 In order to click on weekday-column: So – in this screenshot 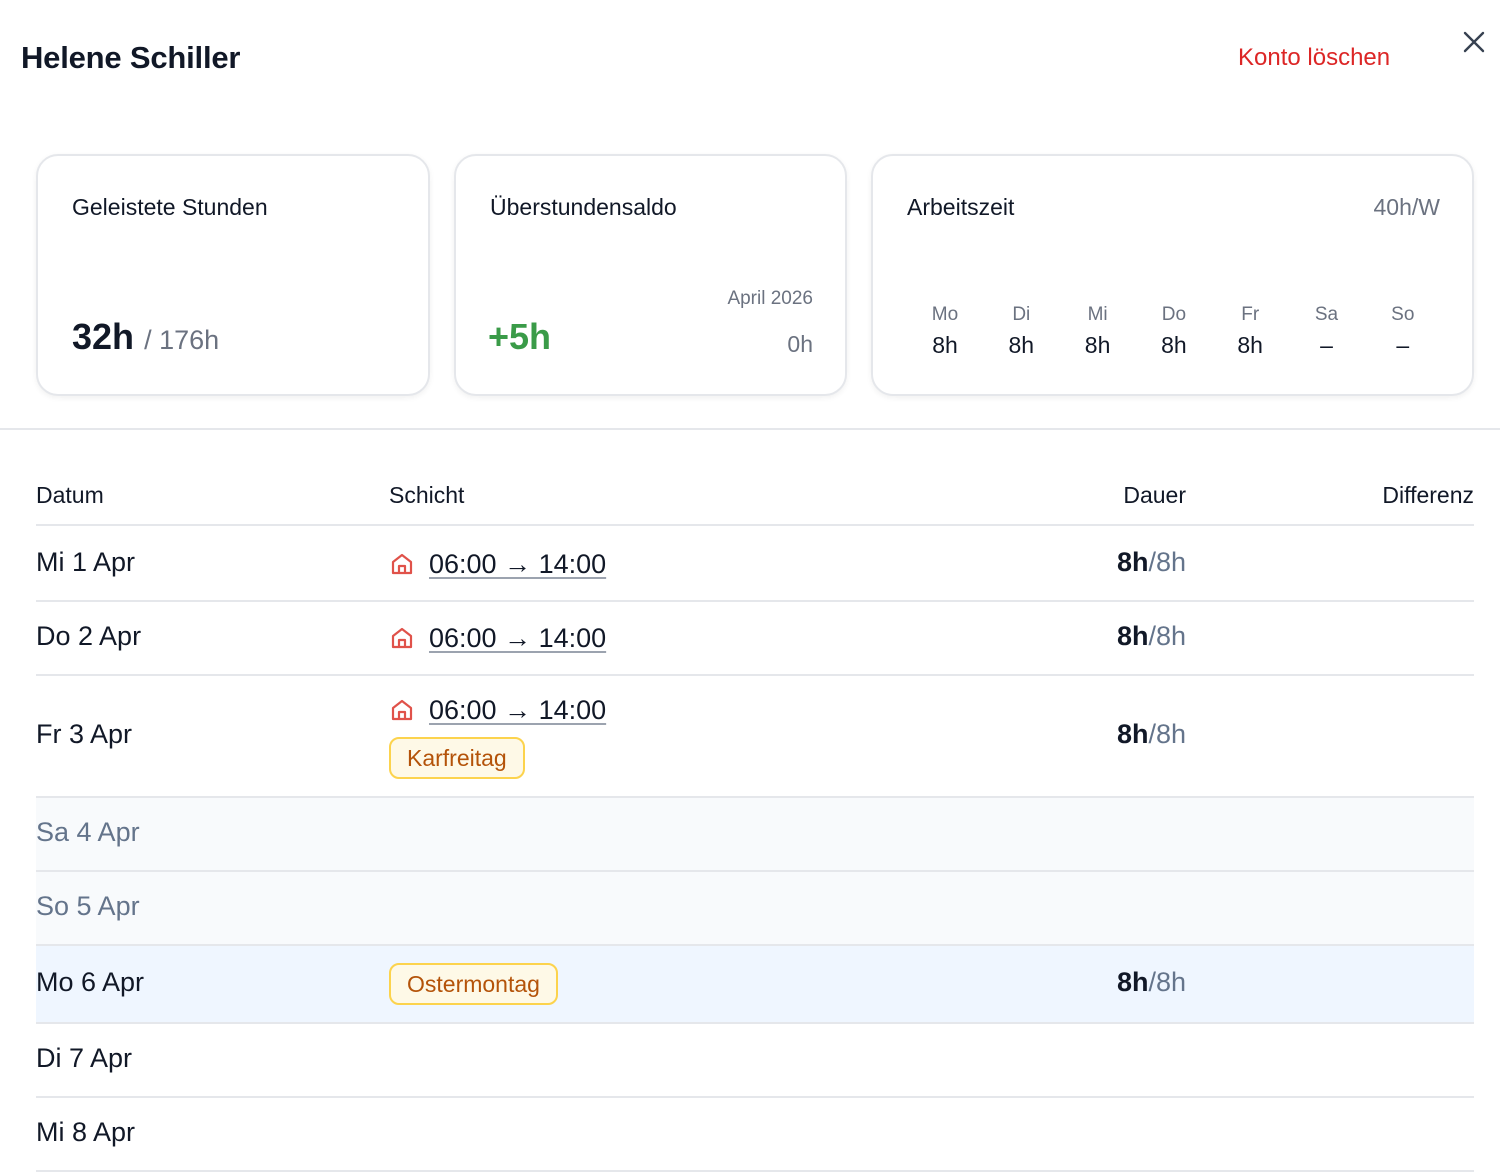, I will do `click(1403, 331)`.